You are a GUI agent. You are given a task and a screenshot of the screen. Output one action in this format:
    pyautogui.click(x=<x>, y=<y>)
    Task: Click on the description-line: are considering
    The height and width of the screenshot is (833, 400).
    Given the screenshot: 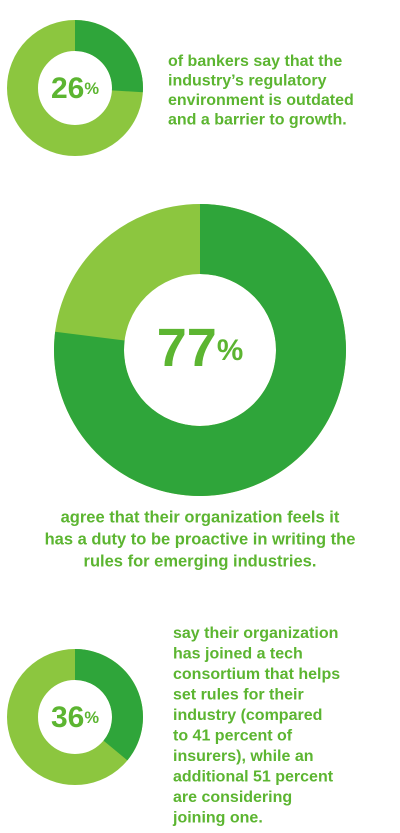 What is the action you would take?
    pyautogui.click(x=232, y=797)
    